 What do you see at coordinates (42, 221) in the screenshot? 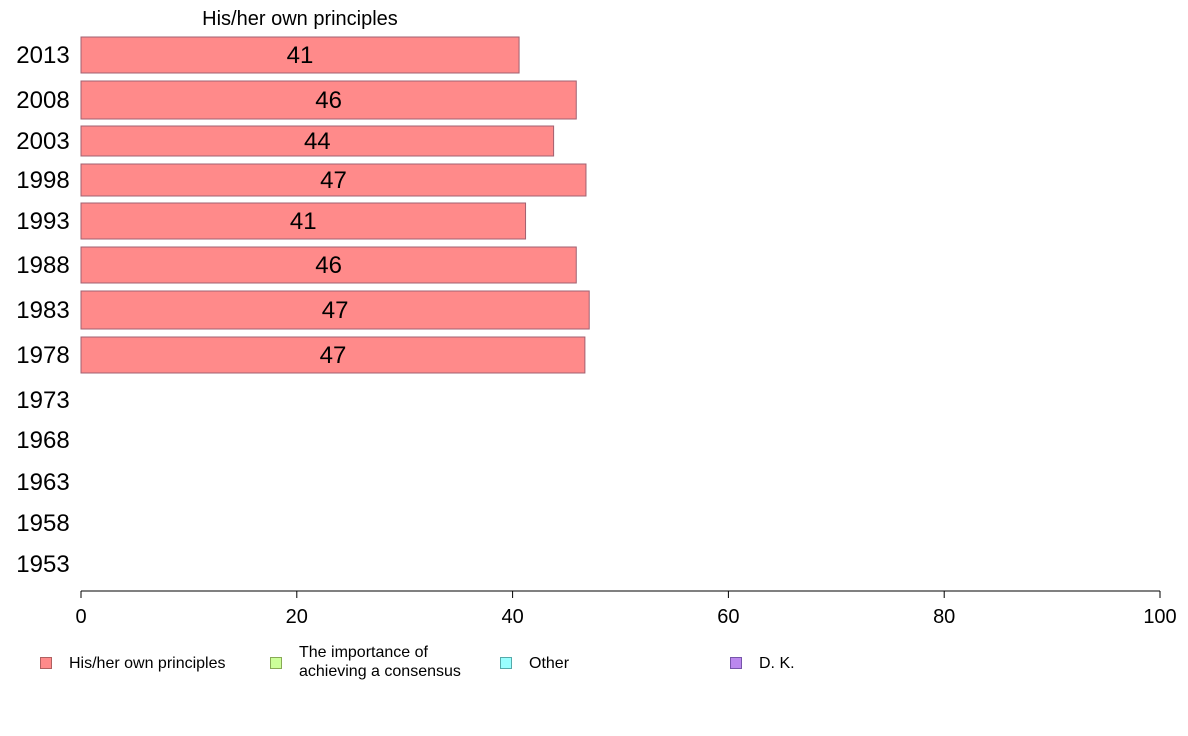
I see `y-tick-label: 1993` at bounding box center [42, 221].